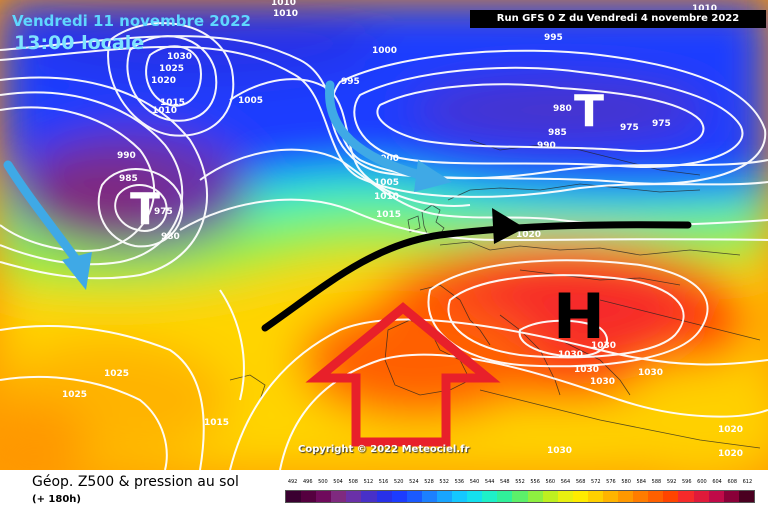 The width and height of the screenshot is (768, 512). I want to click on model-run-label: Run GFS 0 Z du Vendredi 4 novembre 2022, so click(618, 19).